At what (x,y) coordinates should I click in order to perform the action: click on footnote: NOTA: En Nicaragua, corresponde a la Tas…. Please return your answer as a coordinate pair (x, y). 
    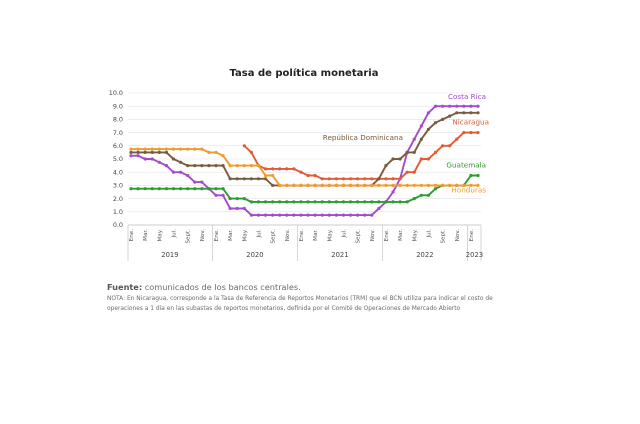
    Looking at the image, I should click on (300, 304).